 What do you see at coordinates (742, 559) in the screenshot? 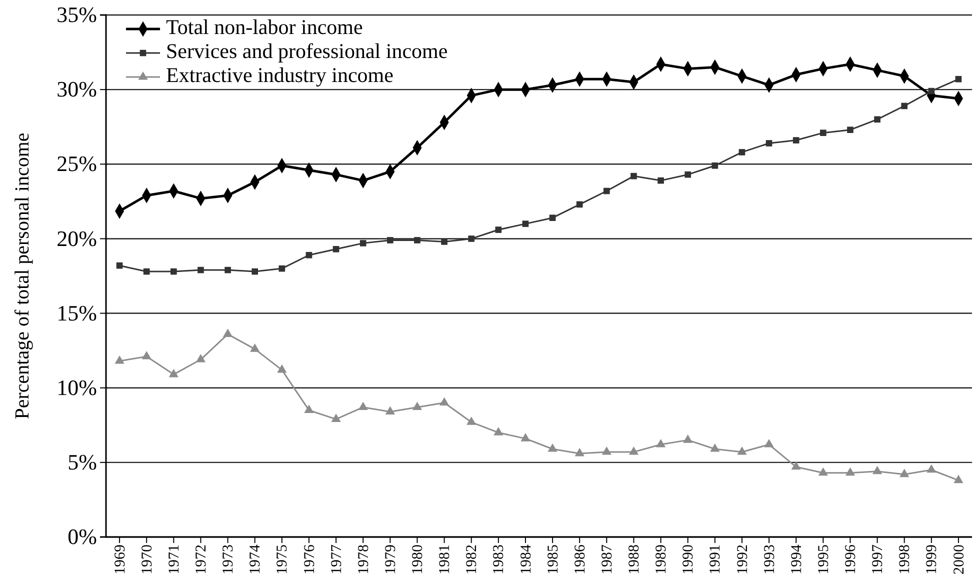
I see `x-tick-label: 1992` at bounding box center [742, 559].